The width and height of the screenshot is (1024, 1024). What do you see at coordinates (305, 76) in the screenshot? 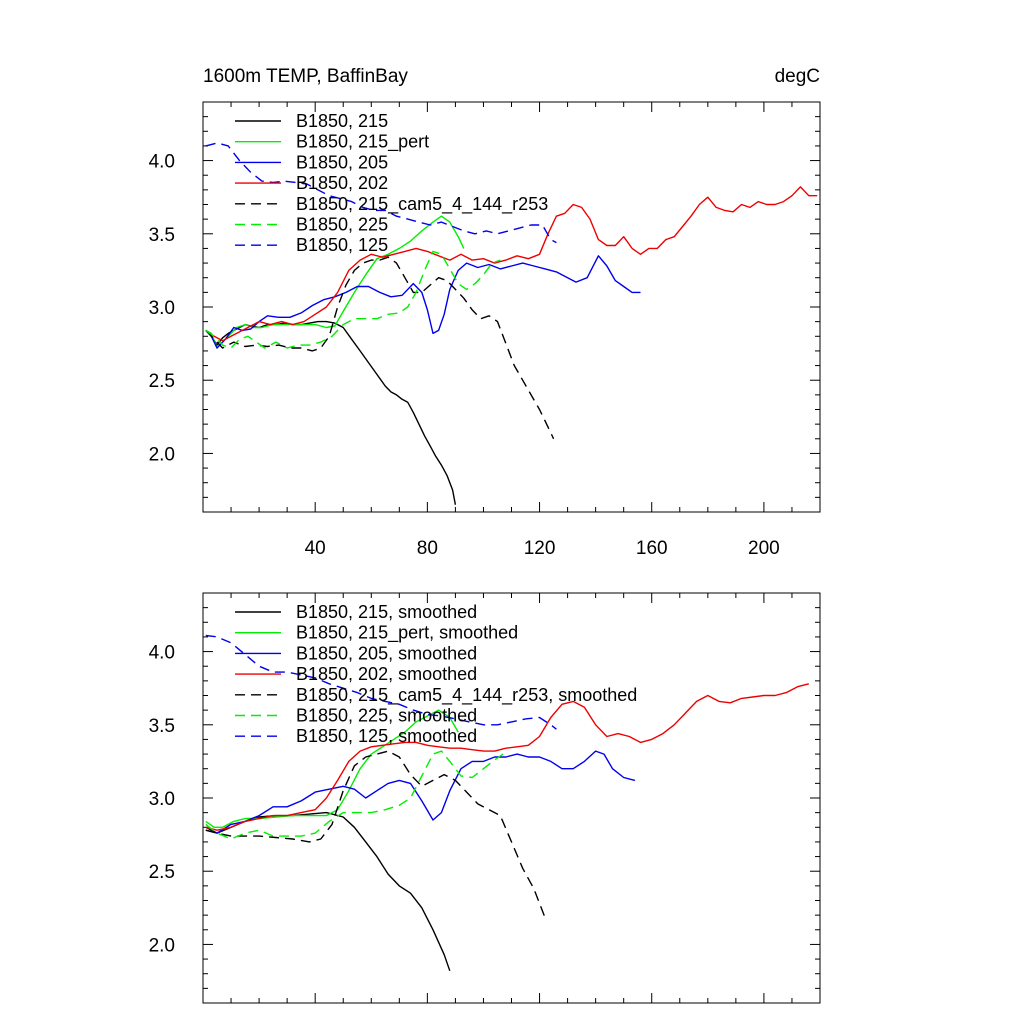
I see `chart-title: 1600m TEMP, BaffinBay` at bounding box center [305, 76].